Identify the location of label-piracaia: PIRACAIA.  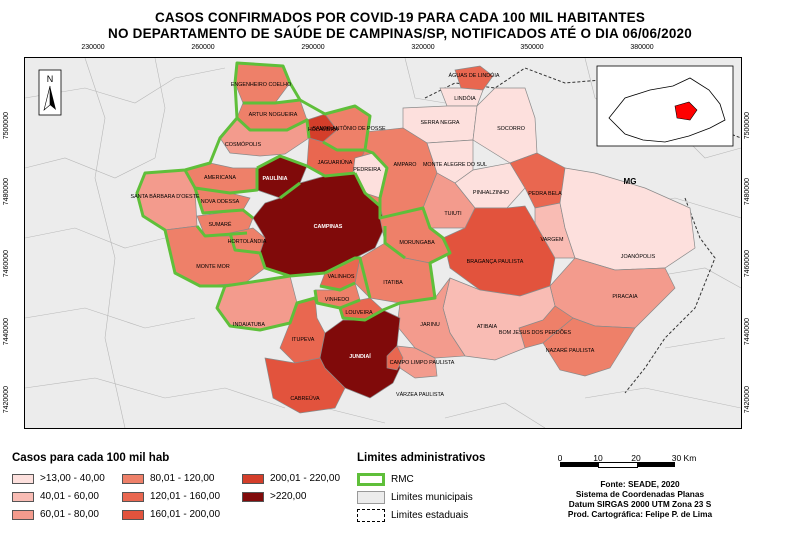
(625, 297).